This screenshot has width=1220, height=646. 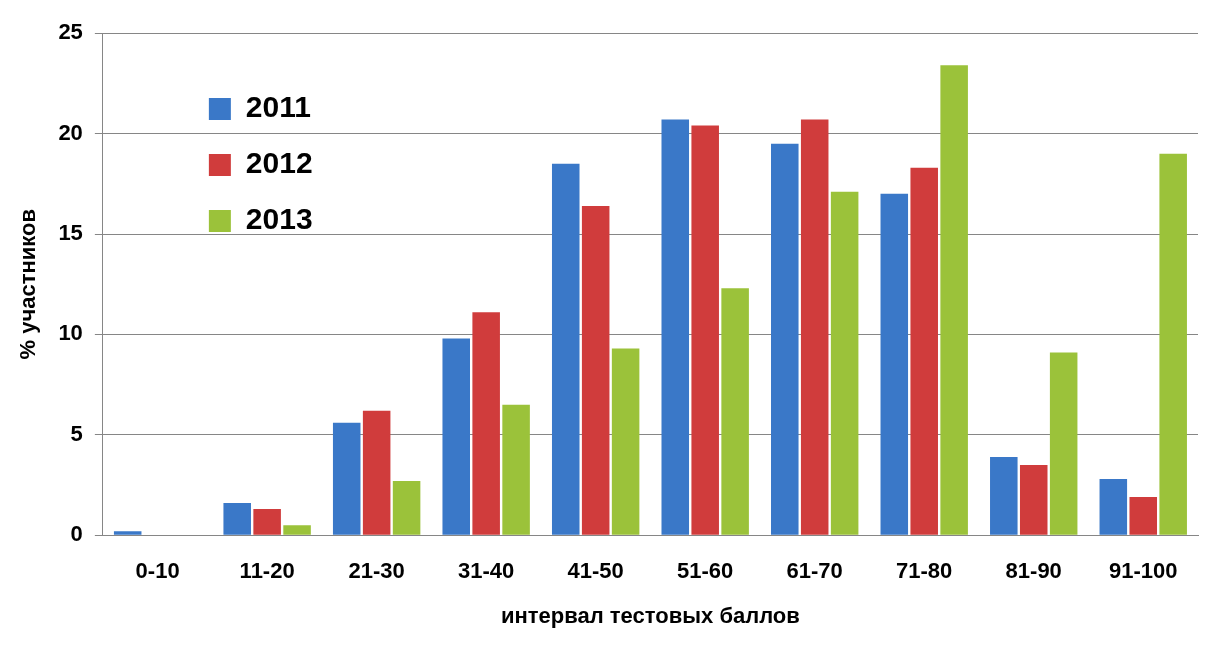 I want to click on x-tick-label: 31-40, so click(x=486, y=571).